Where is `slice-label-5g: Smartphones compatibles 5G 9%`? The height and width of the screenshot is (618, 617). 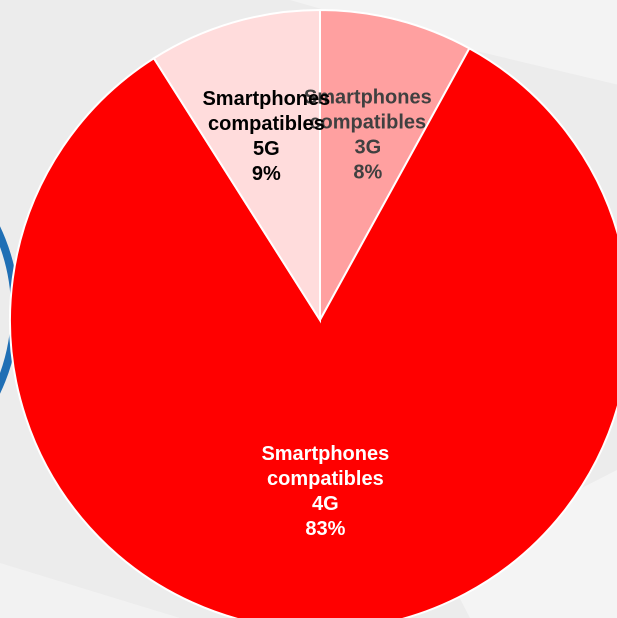
slice-label-5g: Smartphones compatibles 5G 9% is located at coordinates (266, 136).